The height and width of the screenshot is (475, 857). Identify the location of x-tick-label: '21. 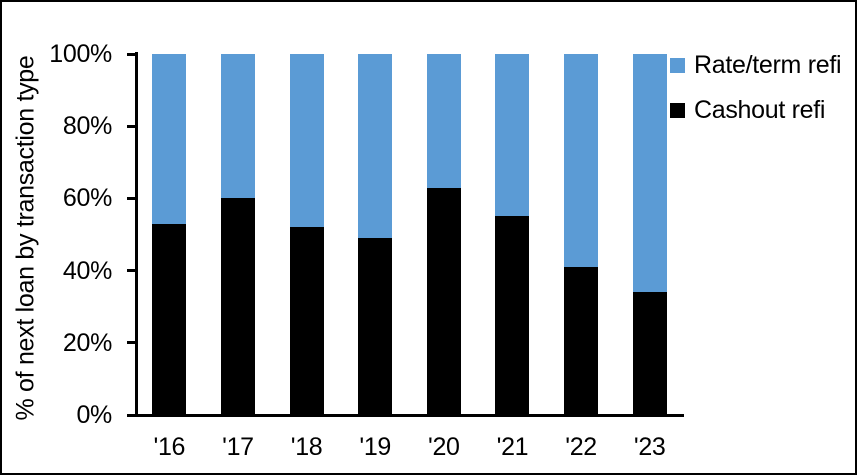
(512, 447).